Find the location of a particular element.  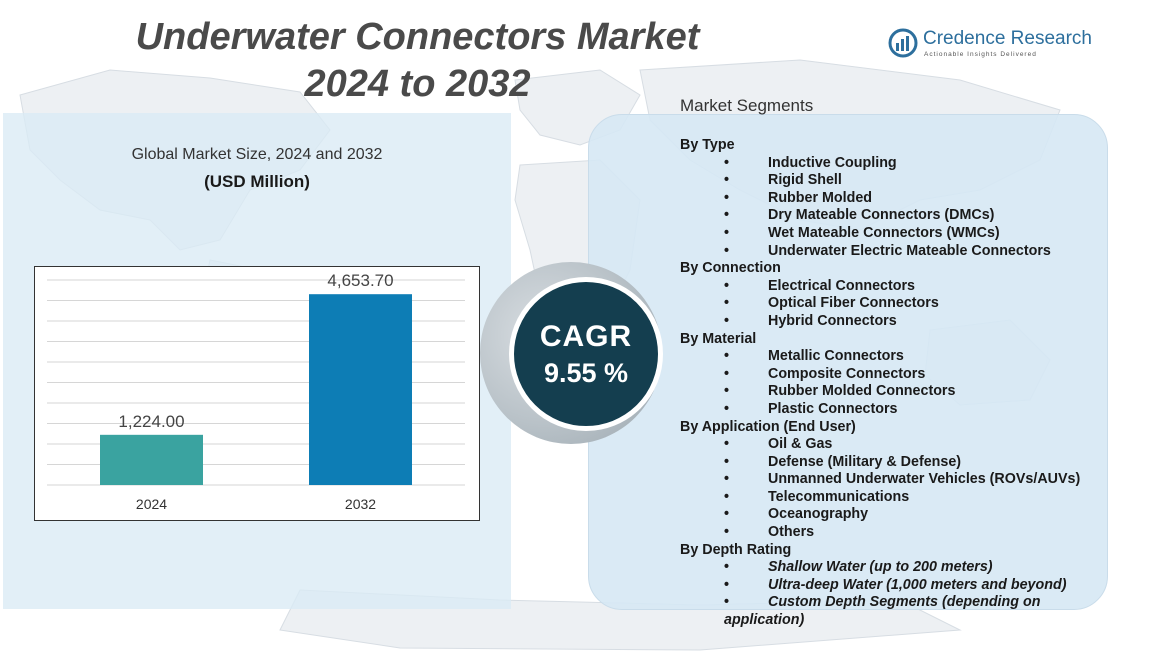

segment-item: • Inductive Coupling is located at coordinates (895, 164).